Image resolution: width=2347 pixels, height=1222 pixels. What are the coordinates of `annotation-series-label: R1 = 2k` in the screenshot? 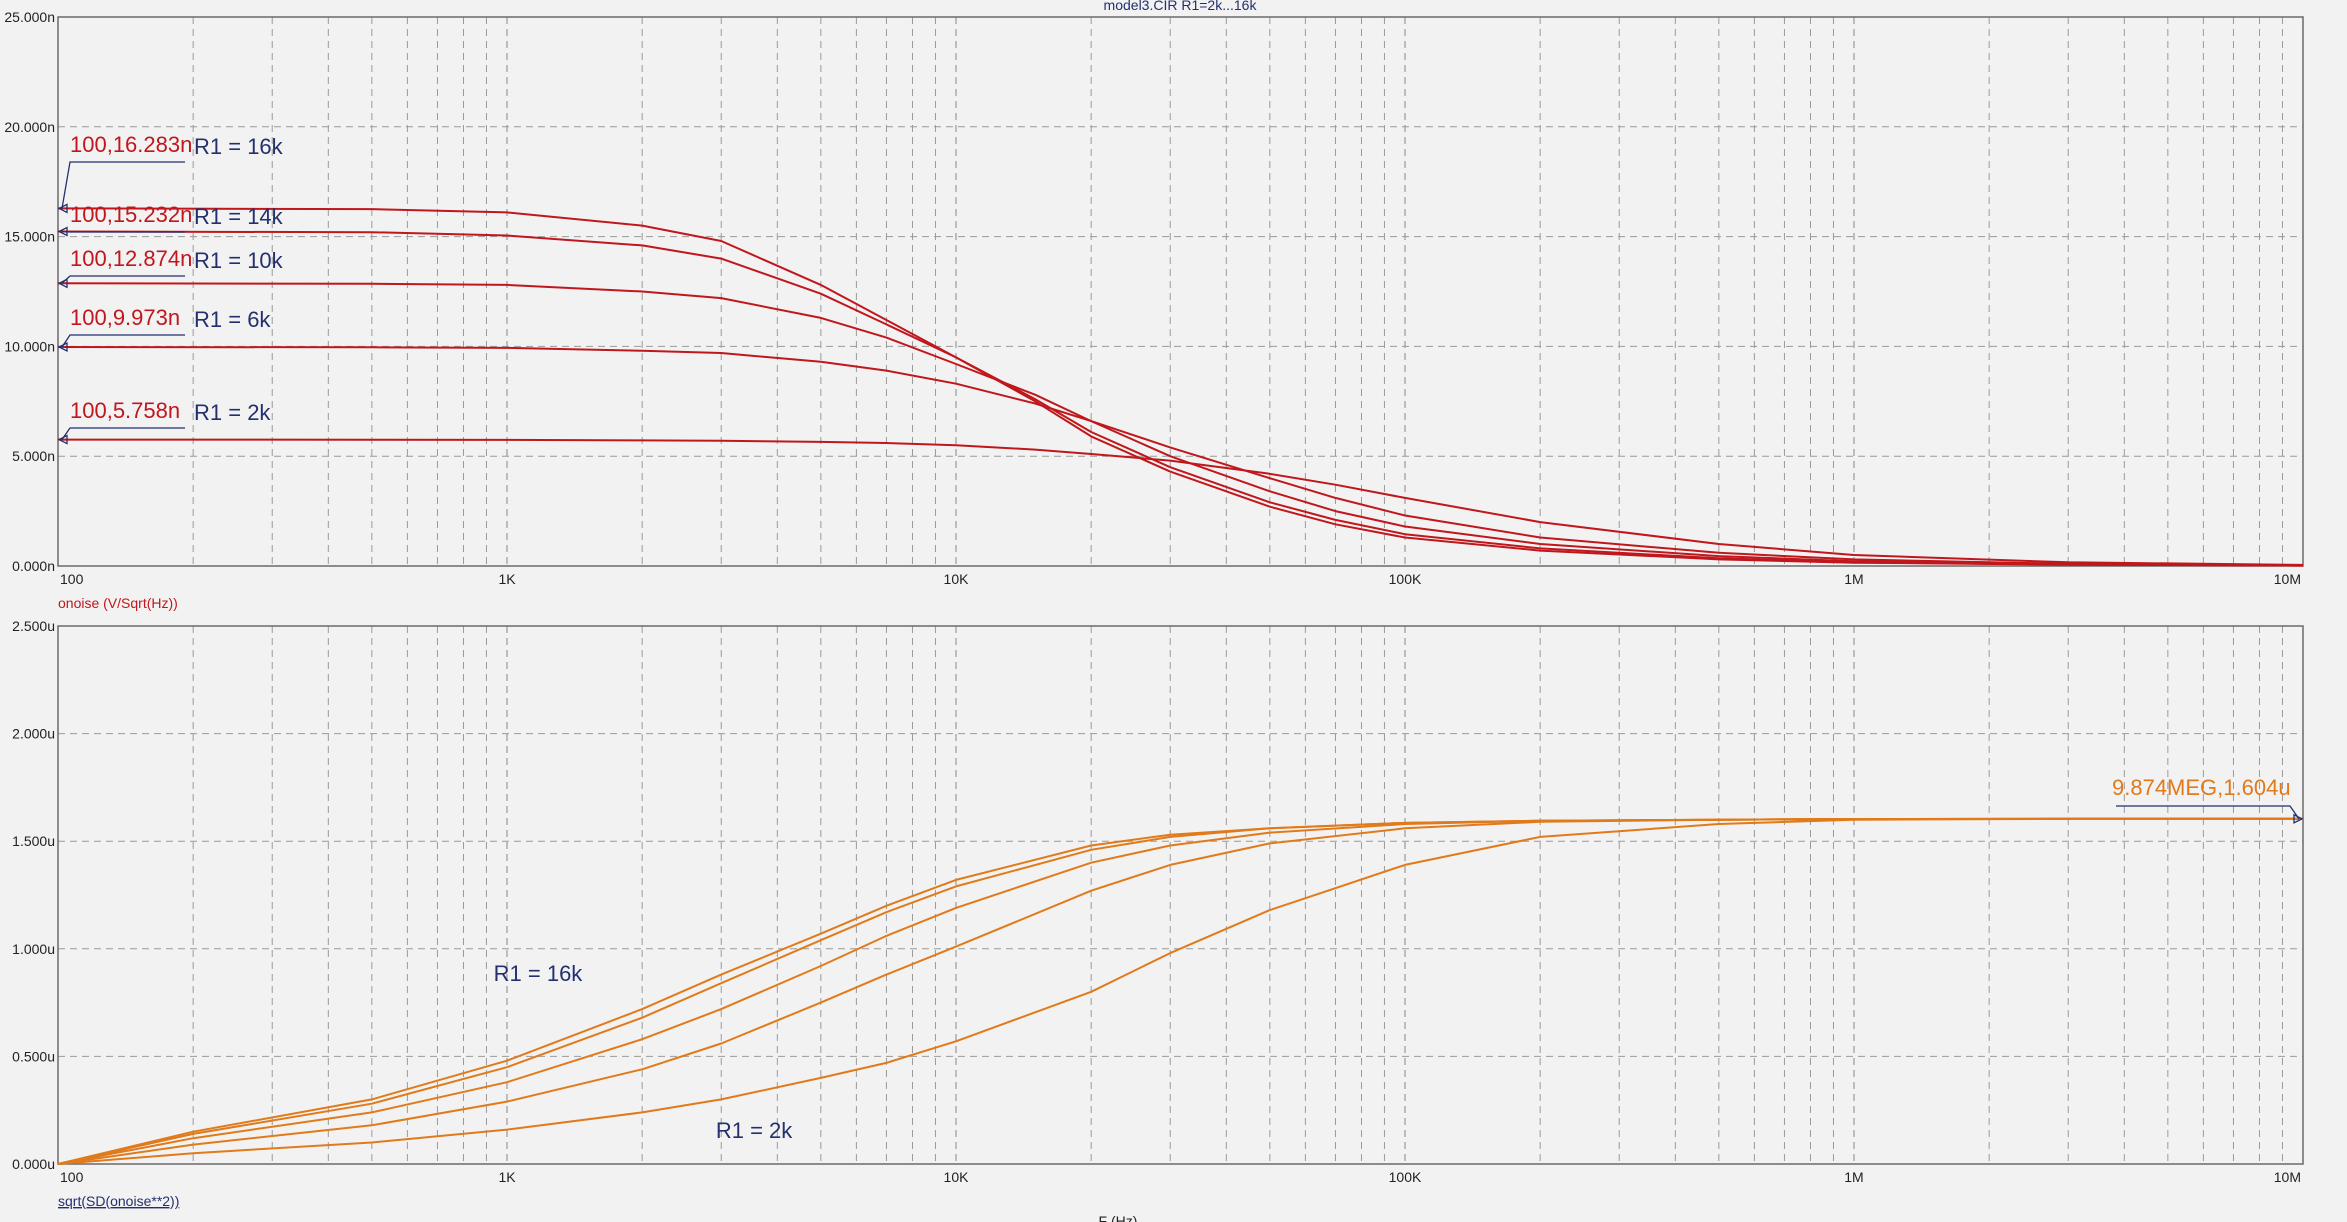 It's located at (232, 412).